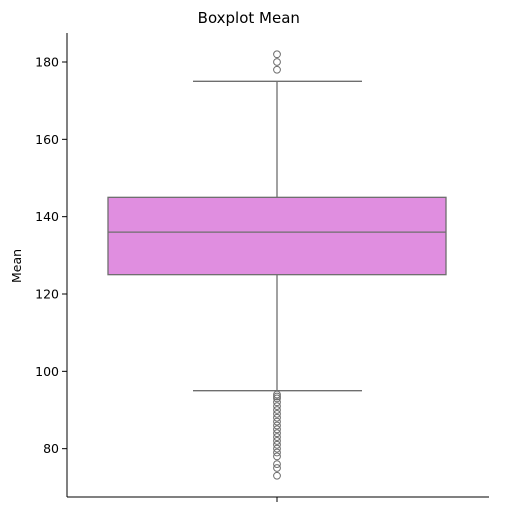 This screenshot has height=512, width=507. I want to click on y-tick-label: 120, so click(47, 294).